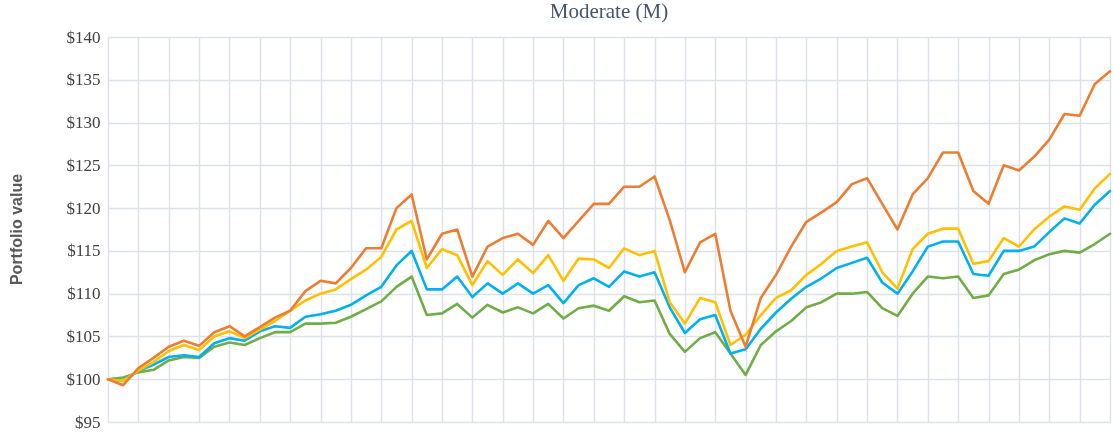 The image size is (1113, 432). What do you see at coordinates (83, 336) in the screenshot?
I see `y-tick-label: $105` at bounding box center [83, 336].